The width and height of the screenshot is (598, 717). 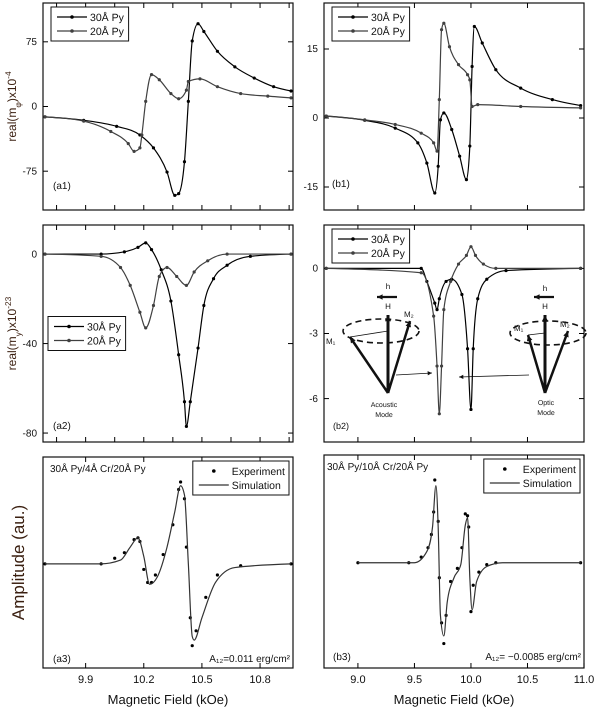 I want to click on y-axis-title: Amplitude (au.), so click(x=18, y=562).